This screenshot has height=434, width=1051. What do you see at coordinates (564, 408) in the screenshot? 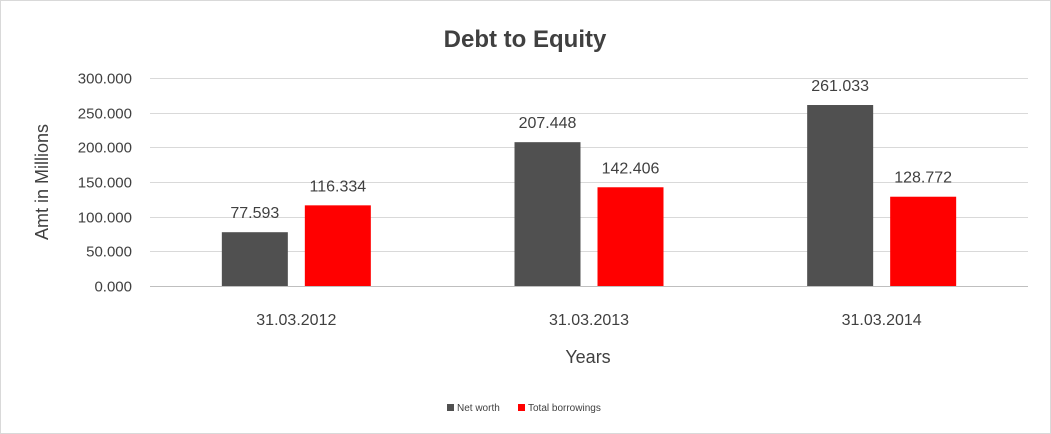
I see `legend-label: Total borrowings` at bounding box center [564, 408].